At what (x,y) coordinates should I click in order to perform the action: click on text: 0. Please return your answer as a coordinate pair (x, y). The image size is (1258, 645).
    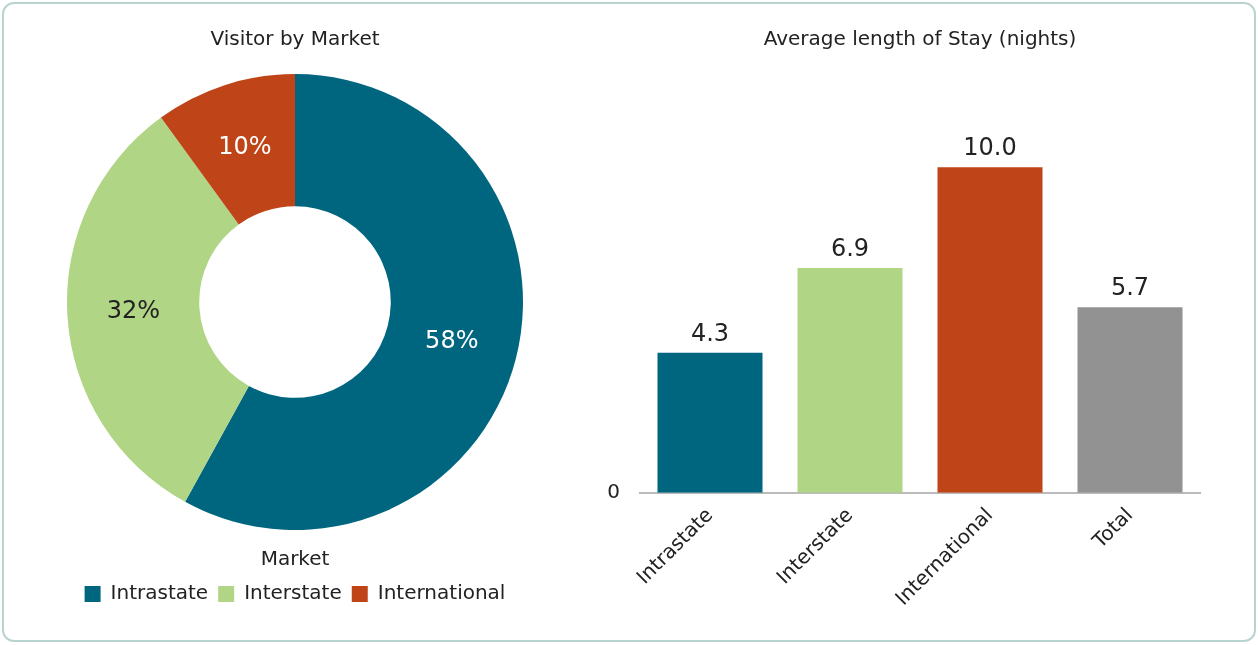
    Looking at the image, I should click on (613, 490).